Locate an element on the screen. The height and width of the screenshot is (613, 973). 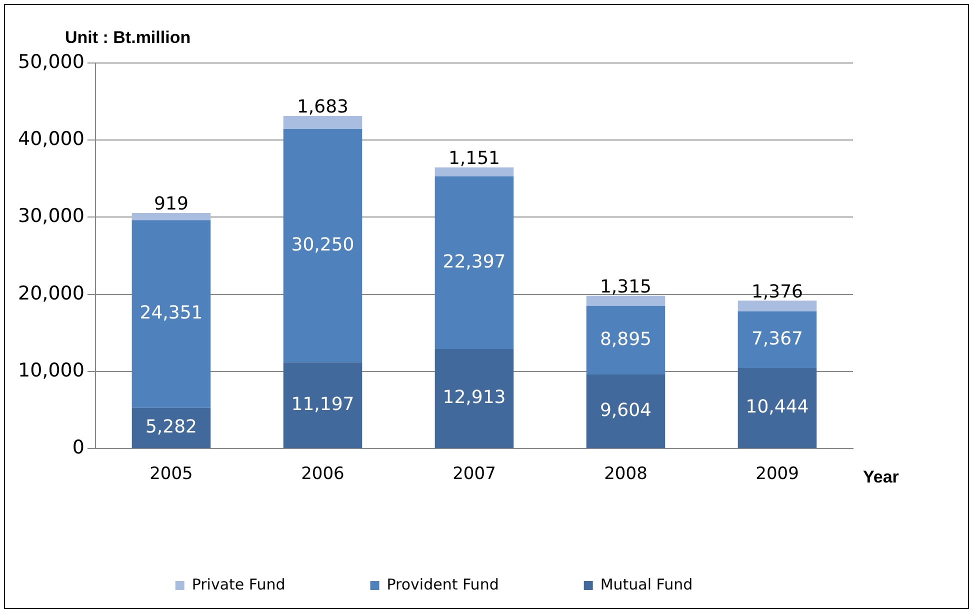
data-label: 10,444 is located at coordinates (777, 407).